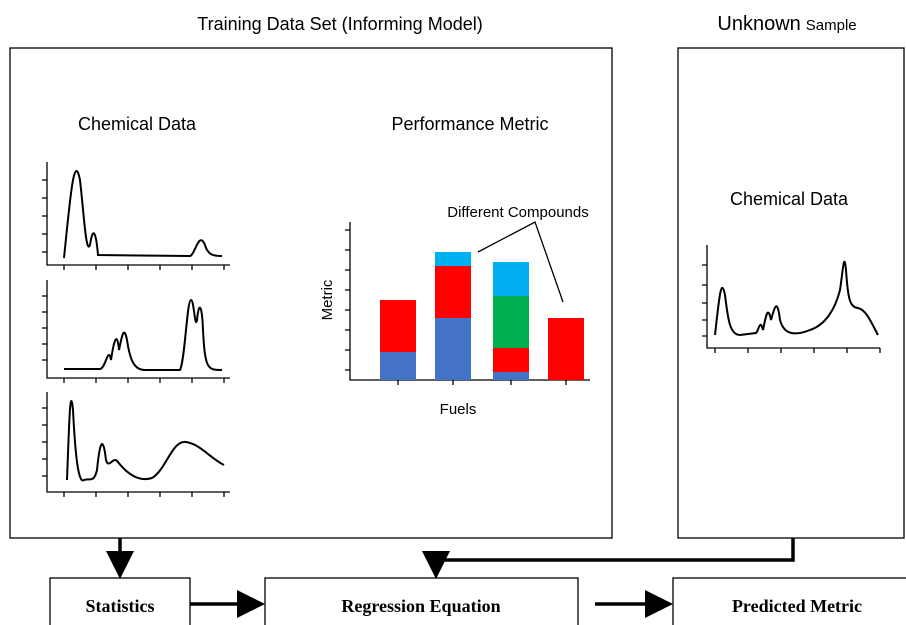 Image resolution: width=906 pixels, height=625 pixels. Describe the element at coordinates (137, 124) in the screenshot. I see `chemical-label: Chemical Data` at that location.